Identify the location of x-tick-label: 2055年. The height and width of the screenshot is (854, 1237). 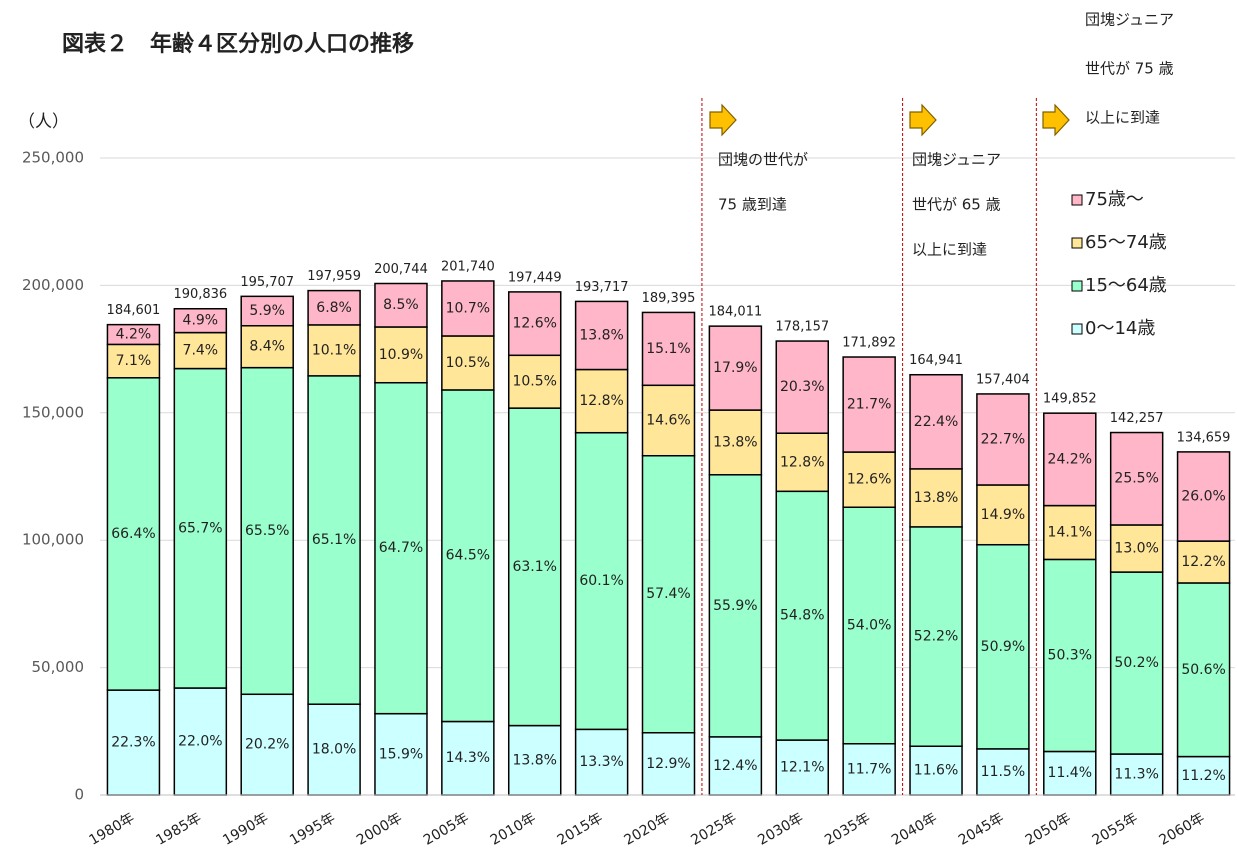
(1115, 829).